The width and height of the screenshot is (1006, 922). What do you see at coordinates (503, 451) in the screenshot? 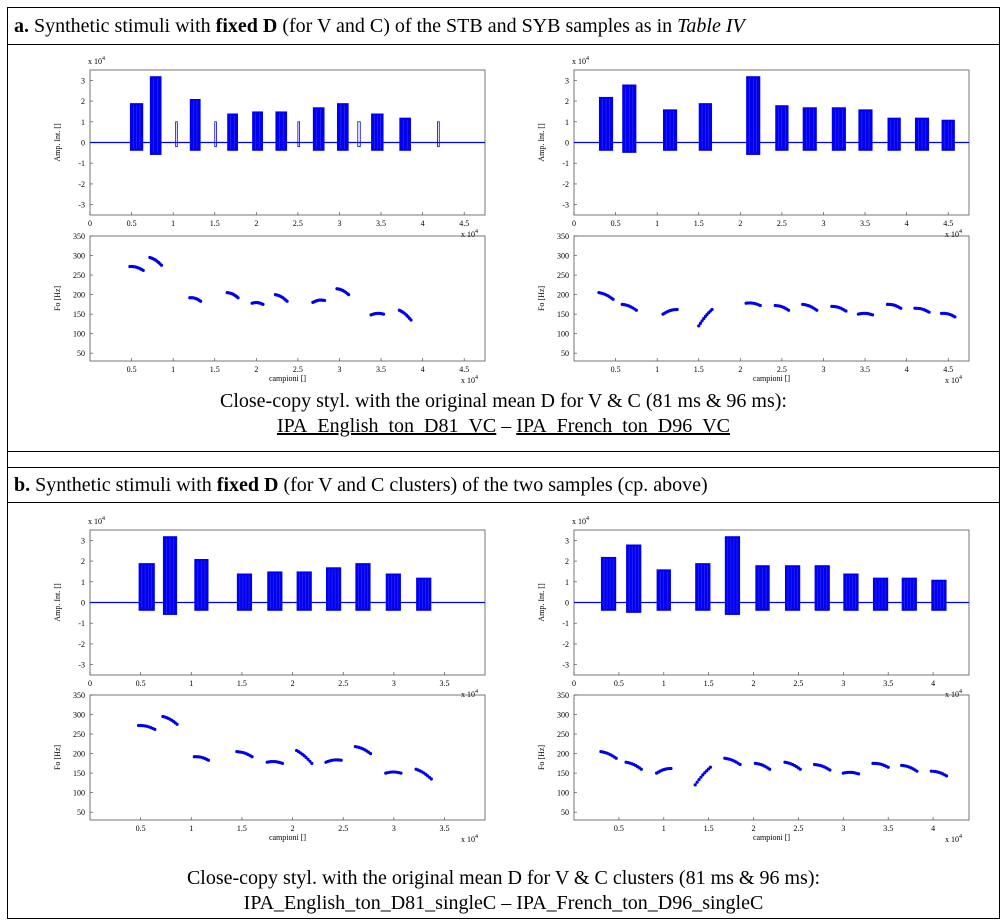
I see `section-separator` at bounding box center [503, 451].